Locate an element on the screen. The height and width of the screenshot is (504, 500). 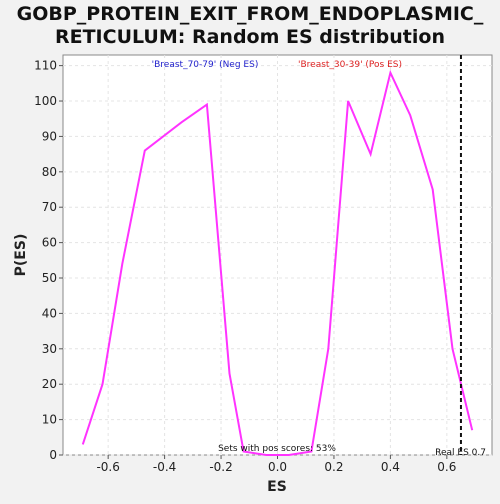
x-tick-label: -0.4 is located at coordinates (164, 467).